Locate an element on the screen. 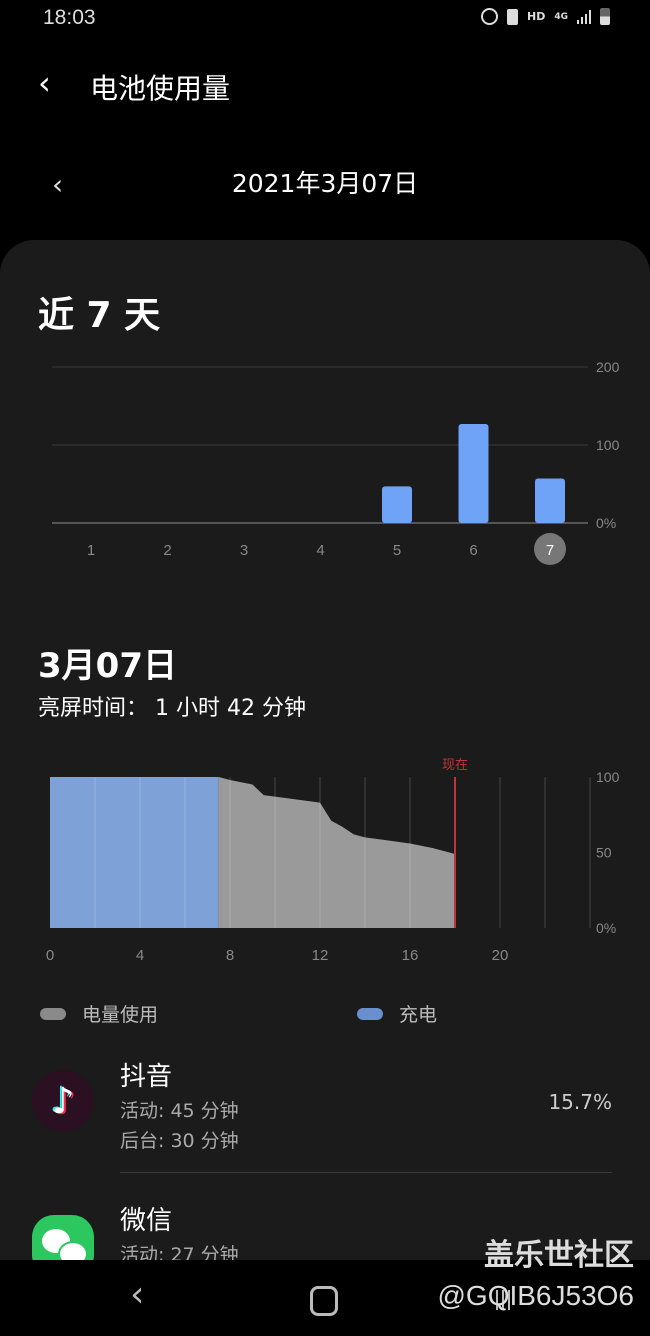 The image size is (650, 1336). app-name: 微信 is located at coordinates (146, 1221).